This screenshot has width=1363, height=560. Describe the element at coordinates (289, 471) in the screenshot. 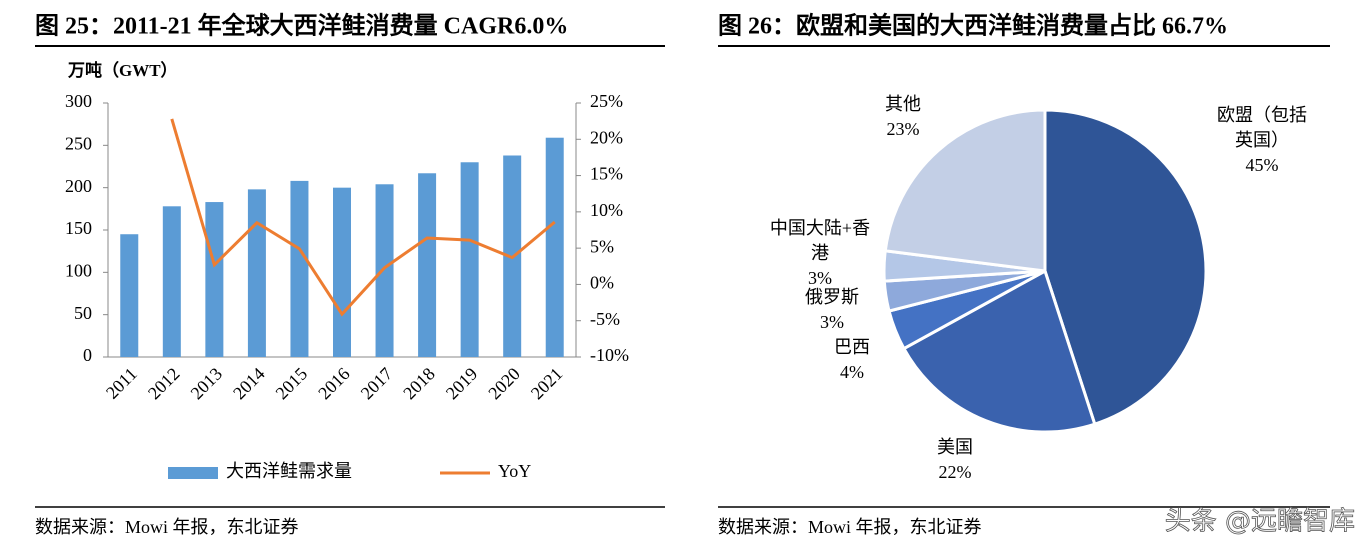

I see `legend-label: 大西洋鲑需求量` at that location.